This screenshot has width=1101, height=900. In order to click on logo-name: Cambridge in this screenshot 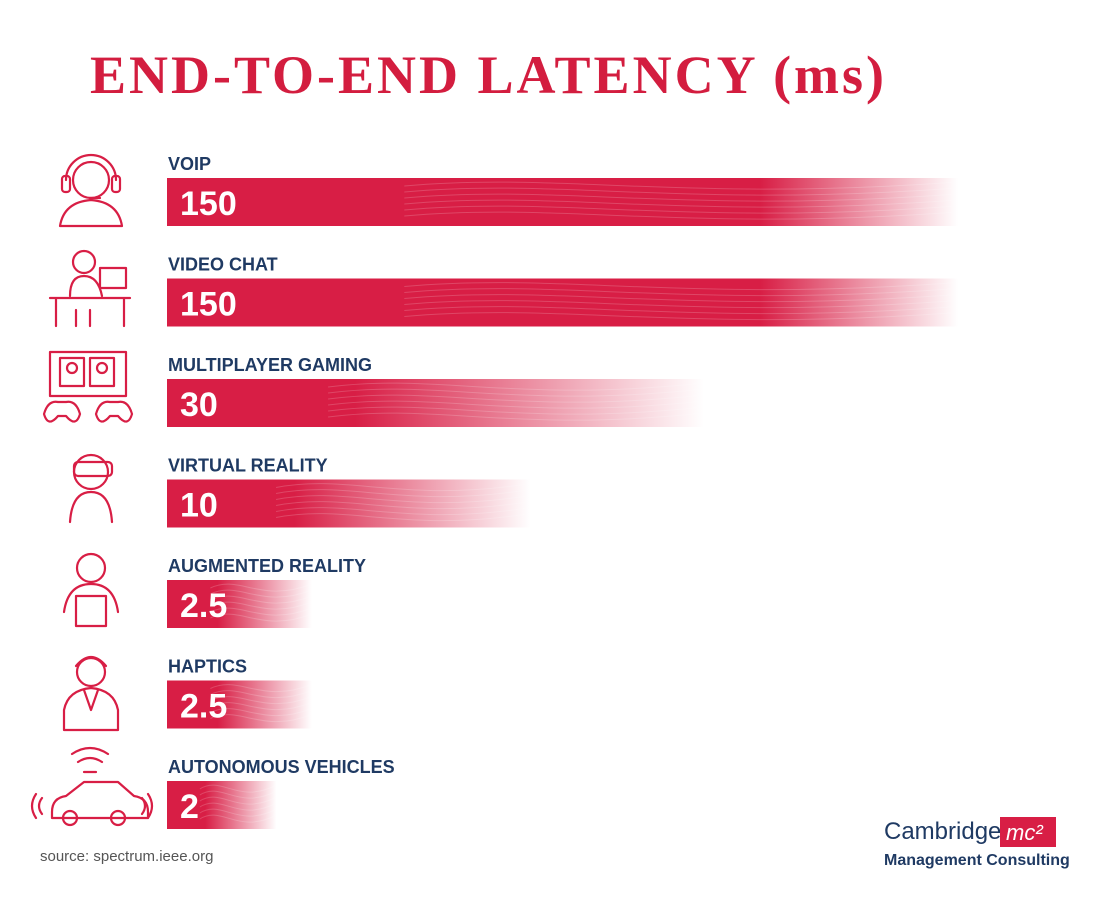, I will do `click(942, 831)`.